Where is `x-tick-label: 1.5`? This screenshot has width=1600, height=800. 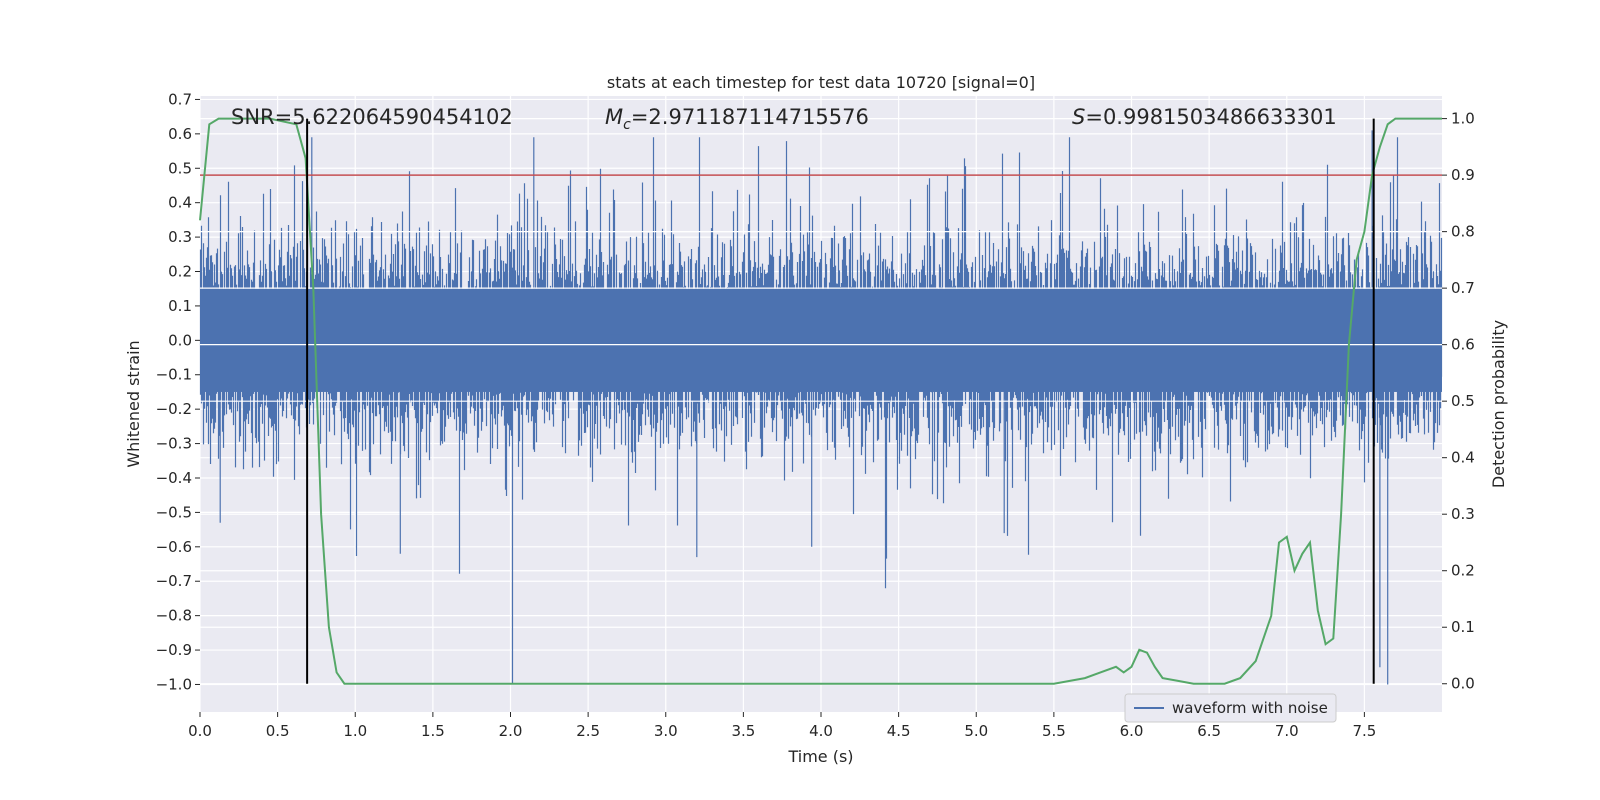 x-tick-label: 1.5 is located at coordinates (433, 731).